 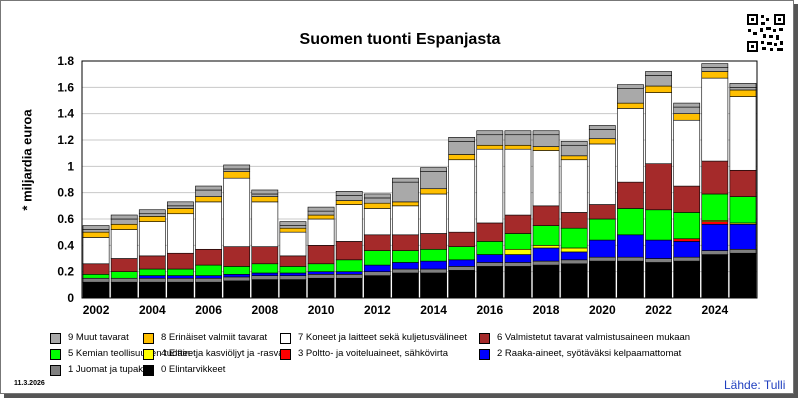 I want to click on x-tick-label: 2022, so click(x=658, y=310).